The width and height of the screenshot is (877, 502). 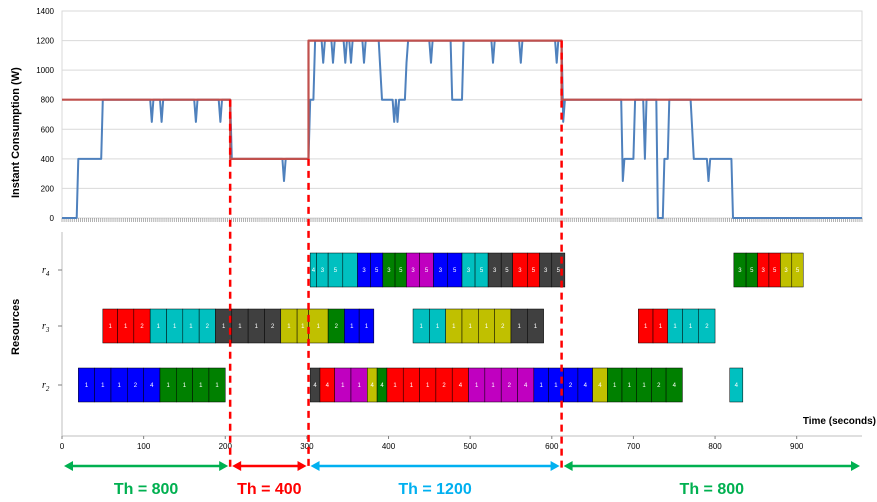 I want to click on threshold-label: Th = 1200, so click(x=434, y=489).